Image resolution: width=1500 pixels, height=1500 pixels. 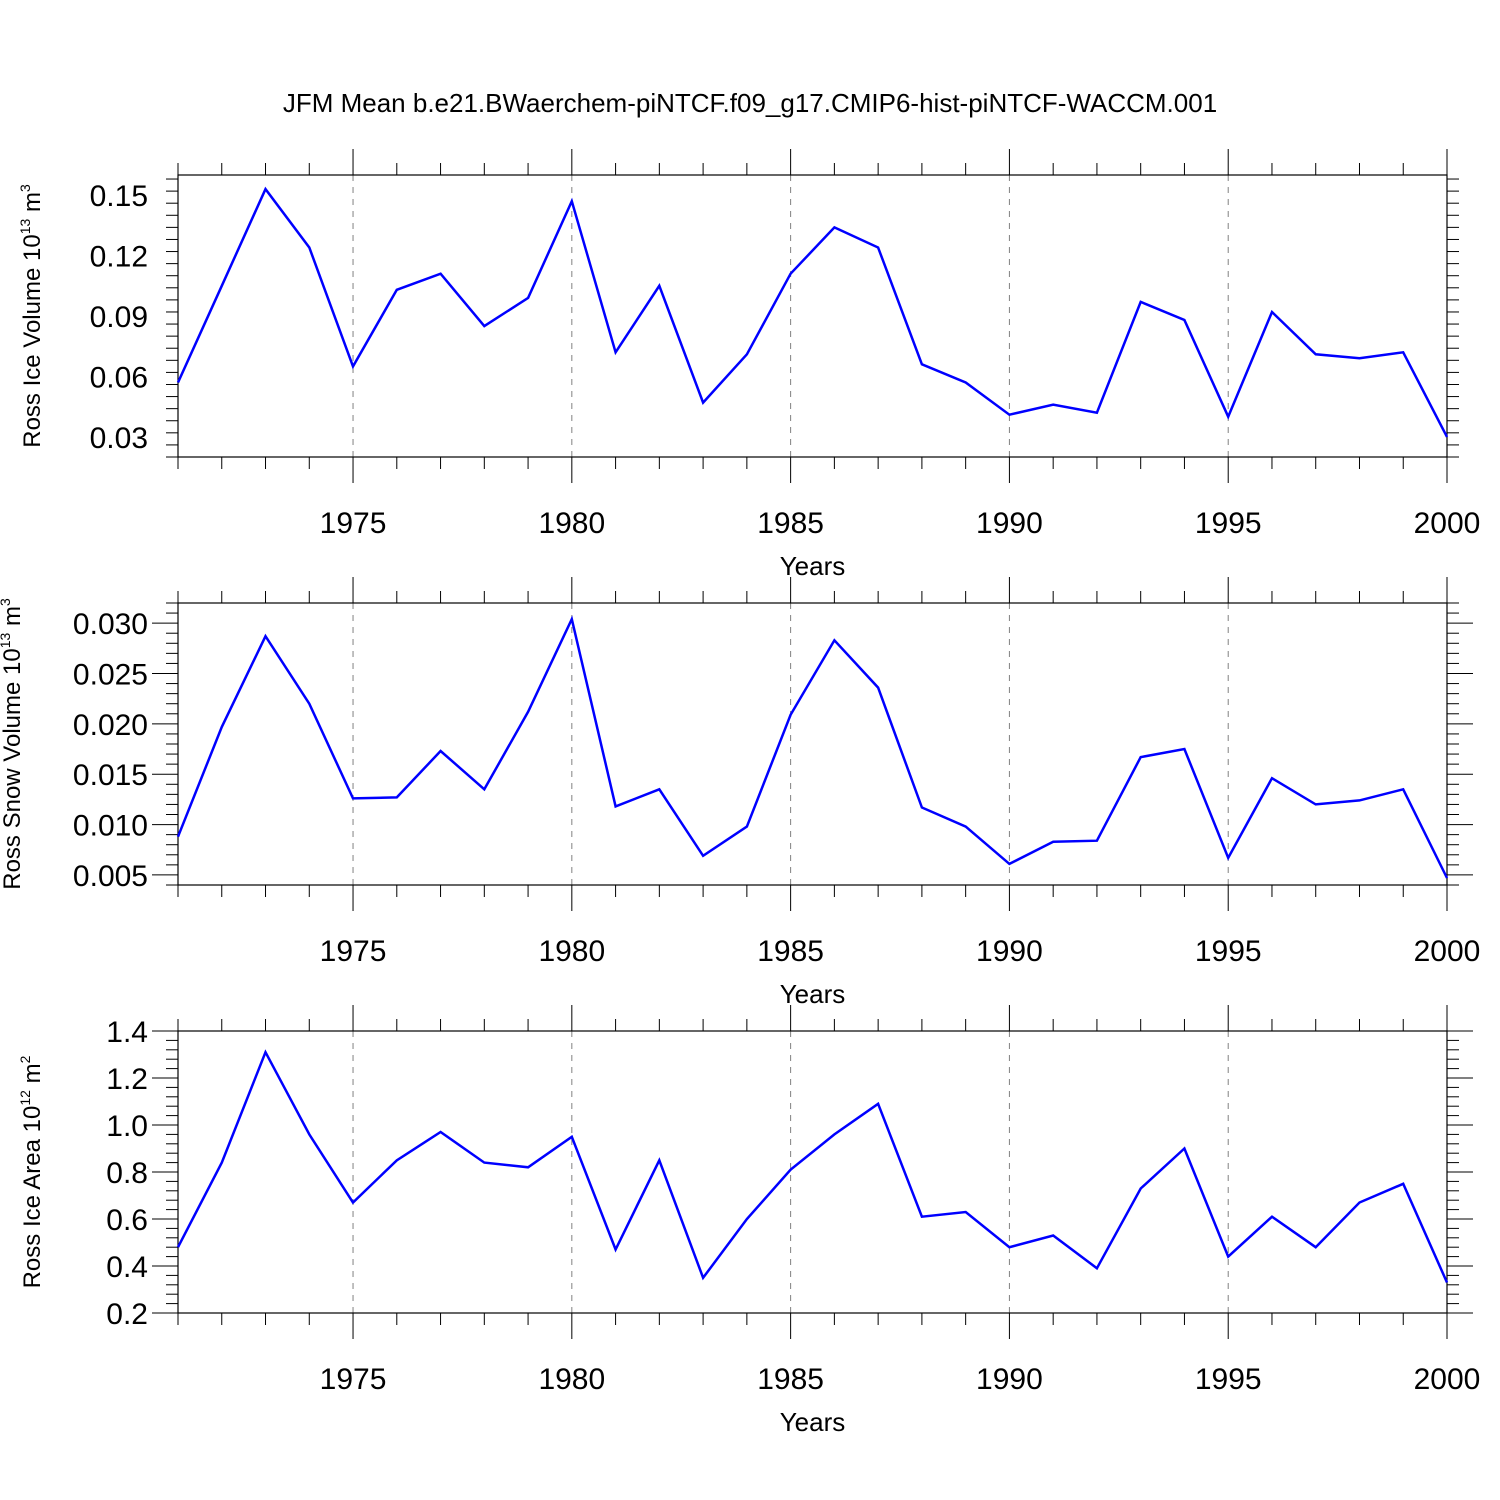 I want to click on y-tick-label: 0.4, so click(x=127, y=1267).